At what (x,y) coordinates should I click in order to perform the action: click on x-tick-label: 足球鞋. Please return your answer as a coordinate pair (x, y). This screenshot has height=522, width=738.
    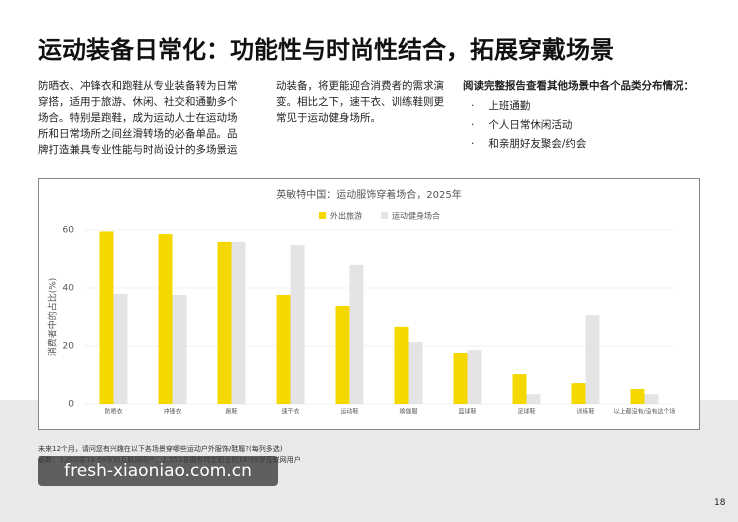
    Looking at the image, I should click on (526, 412).